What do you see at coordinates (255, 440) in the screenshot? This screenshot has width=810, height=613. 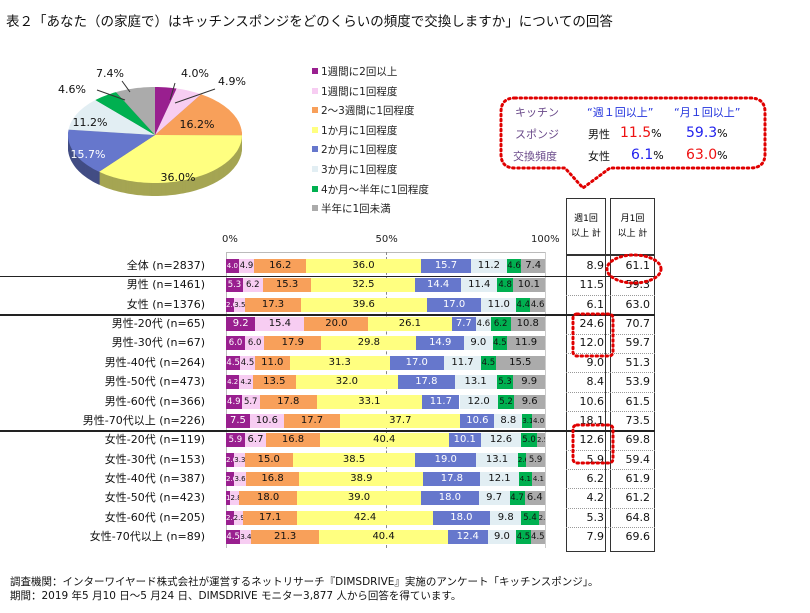 I see `bar-segment: 6.7` at bounding box center [255, 440].